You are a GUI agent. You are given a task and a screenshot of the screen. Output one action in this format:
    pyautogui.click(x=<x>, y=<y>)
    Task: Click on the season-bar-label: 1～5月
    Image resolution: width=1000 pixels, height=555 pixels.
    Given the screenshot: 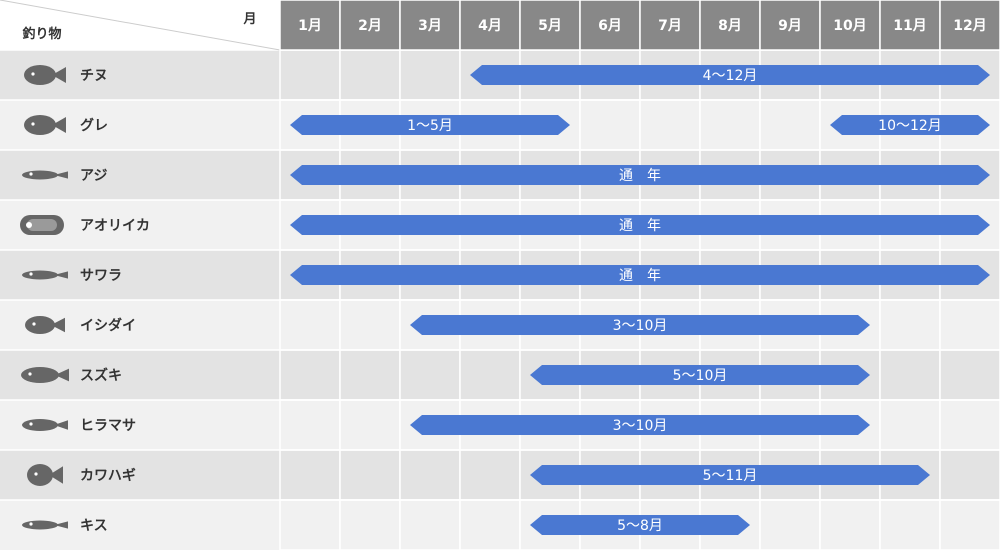 What is the action you would take?
    pyautogui.click(x=430, y=126)
    